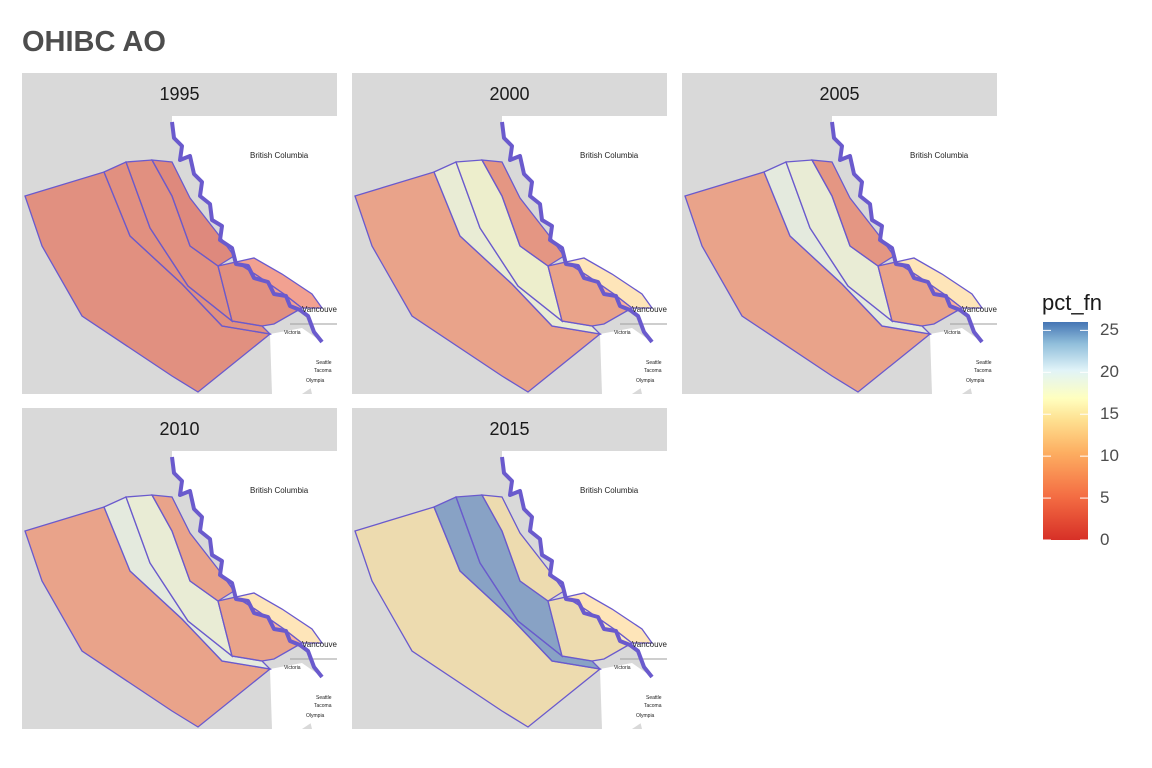  I want to click on color-legend: pct_fn 25 20 15 10 5 0, so click(1090, 428).